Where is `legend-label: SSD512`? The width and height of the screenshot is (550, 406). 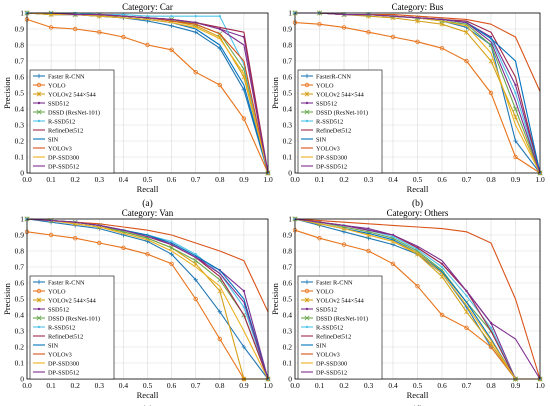 legend-label: SSD512 is located at coordinates (326, 103).